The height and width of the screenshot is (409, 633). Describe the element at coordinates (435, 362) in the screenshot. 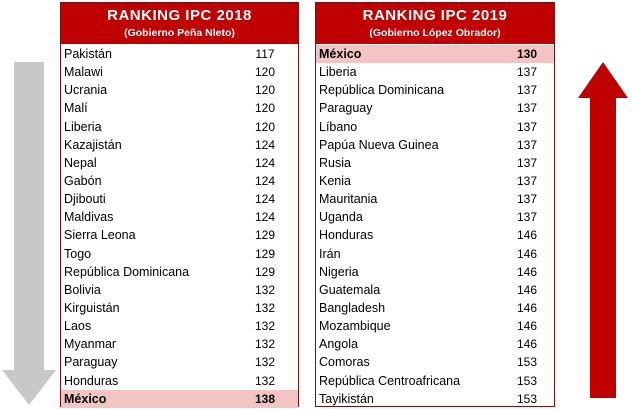

I see `table-row: Comoras 153` at that location.